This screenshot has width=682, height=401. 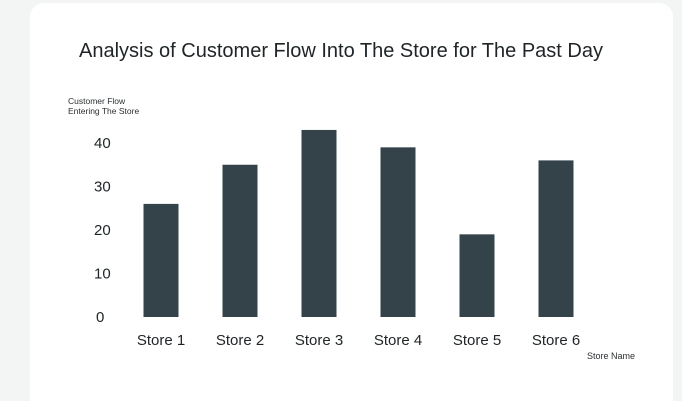 What do you see at coordinates (102, 143) in the screenshot?
I see `y-tick-label: 40` at bounding box center [102, 143].